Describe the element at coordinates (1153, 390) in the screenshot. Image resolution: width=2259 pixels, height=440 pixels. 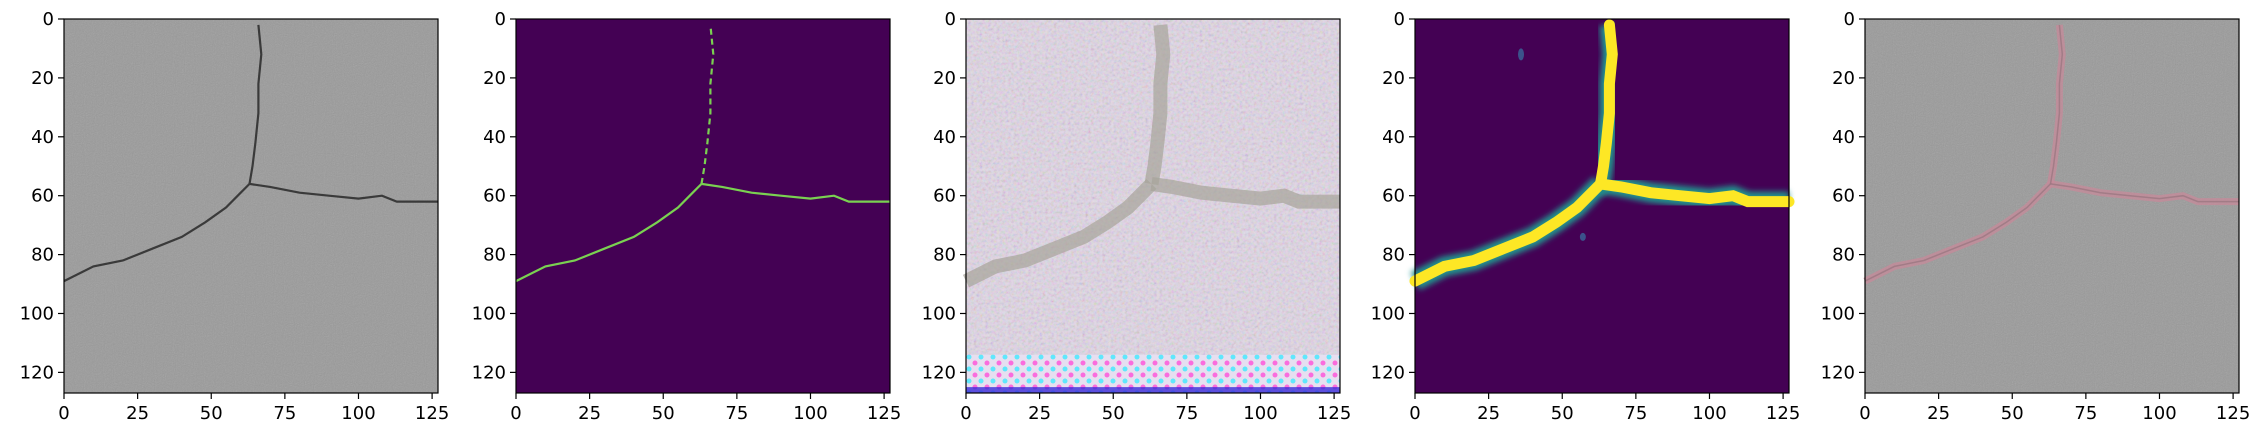
I see `noisy-artifact-edge` at that location.